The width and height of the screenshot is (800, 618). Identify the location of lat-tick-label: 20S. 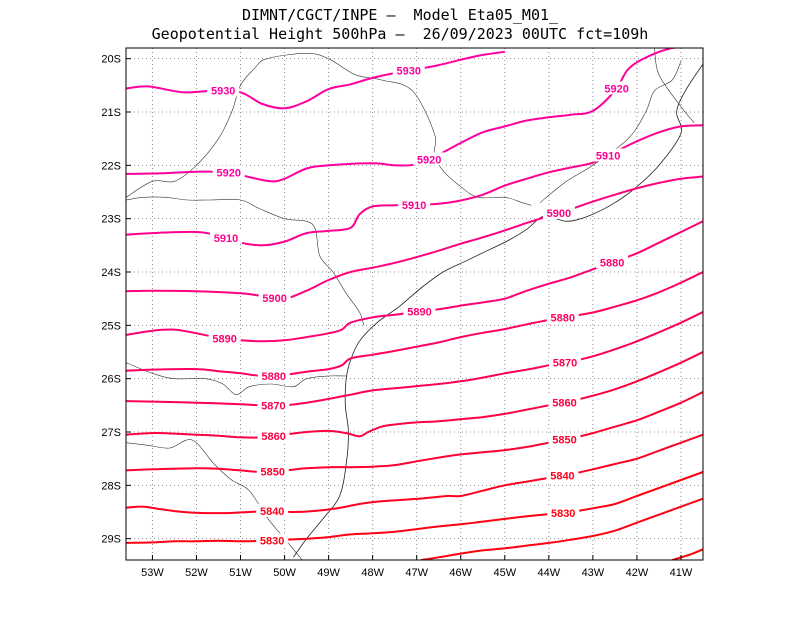
(111, 60).